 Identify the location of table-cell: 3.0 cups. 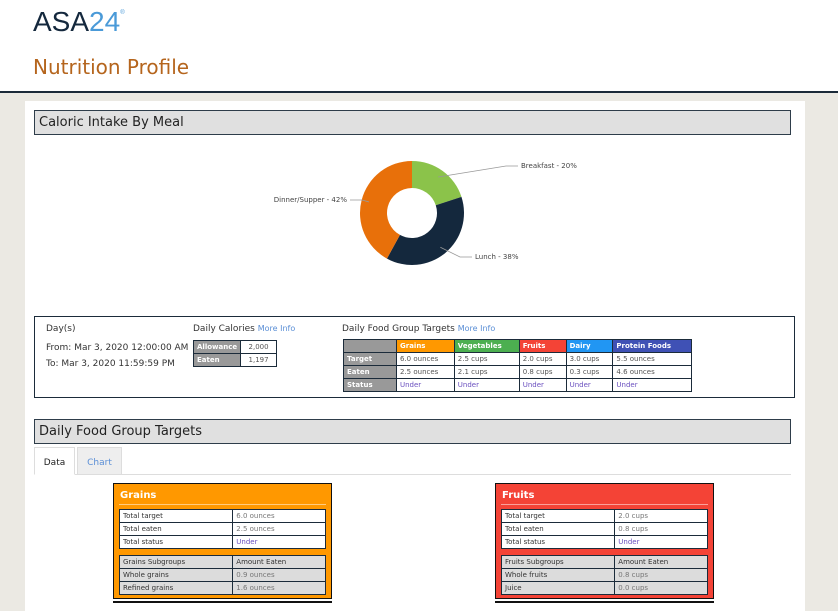
(589, 359).